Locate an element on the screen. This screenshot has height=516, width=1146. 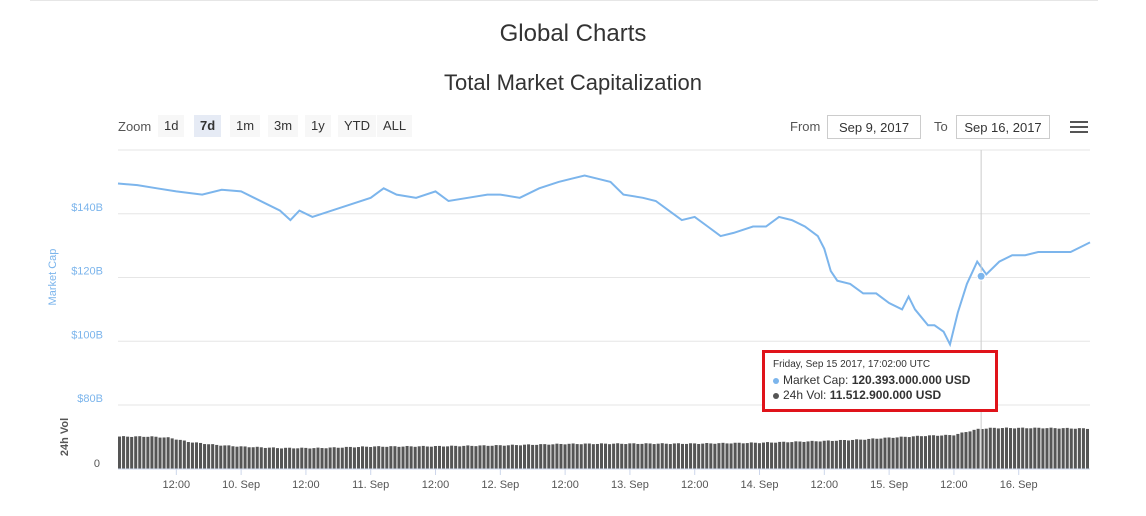
x-tick-label: 10. Sep is located at coordinates (241, 485).